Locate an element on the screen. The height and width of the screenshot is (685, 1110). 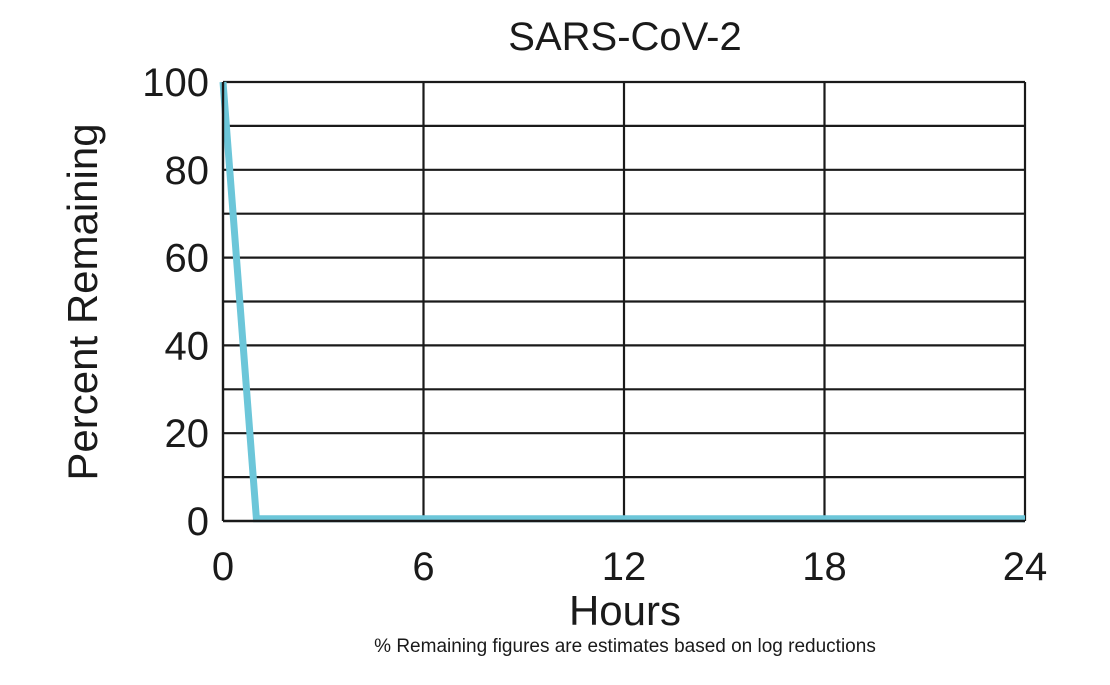
y-tick-label: 60 is located at coordinates (187, 259).